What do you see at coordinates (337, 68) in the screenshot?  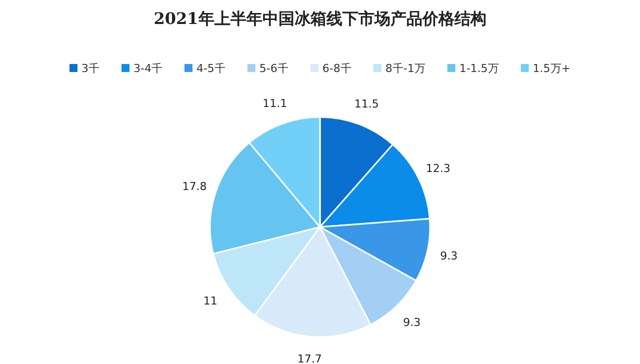 I see `legend-label: 6-8千` at bounding box center [337, 68].